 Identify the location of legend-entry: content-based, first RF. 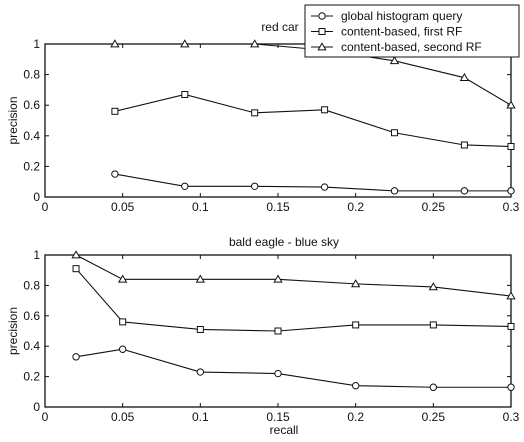
(401, 32).